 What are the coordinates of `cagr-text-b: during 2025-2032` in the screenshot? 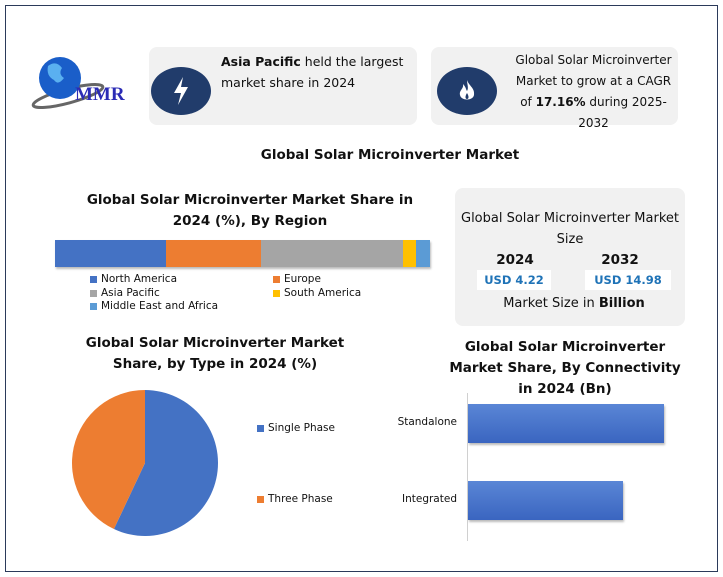 It's located at (622, 112).